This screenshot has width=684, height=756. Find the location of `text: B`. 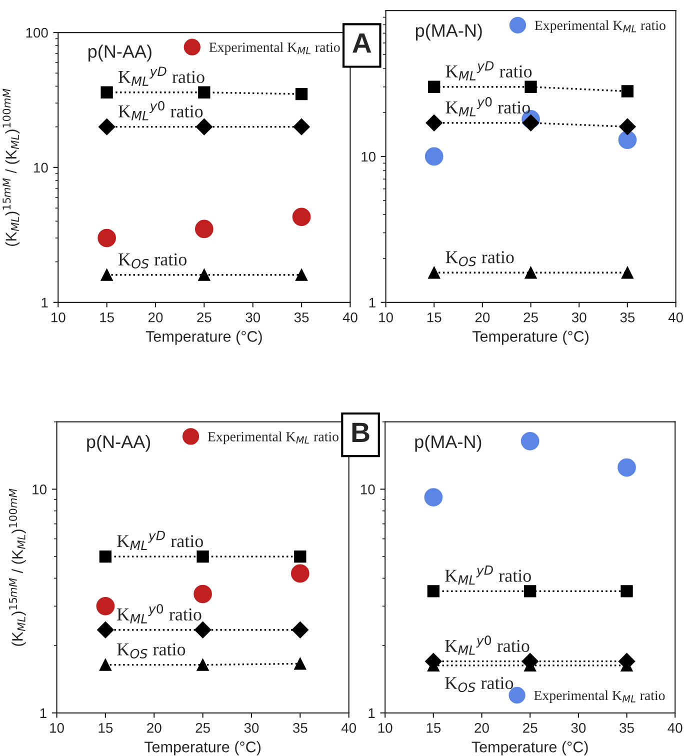

text: B is located at coordinates (361, 432).